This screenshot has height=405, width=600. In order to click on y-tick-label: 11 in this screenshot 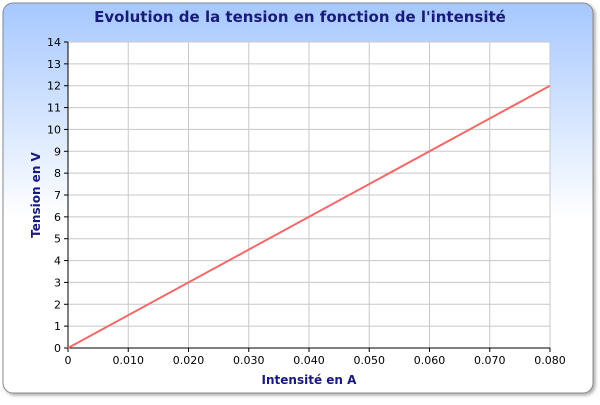, I will do `click(54, 108)`.